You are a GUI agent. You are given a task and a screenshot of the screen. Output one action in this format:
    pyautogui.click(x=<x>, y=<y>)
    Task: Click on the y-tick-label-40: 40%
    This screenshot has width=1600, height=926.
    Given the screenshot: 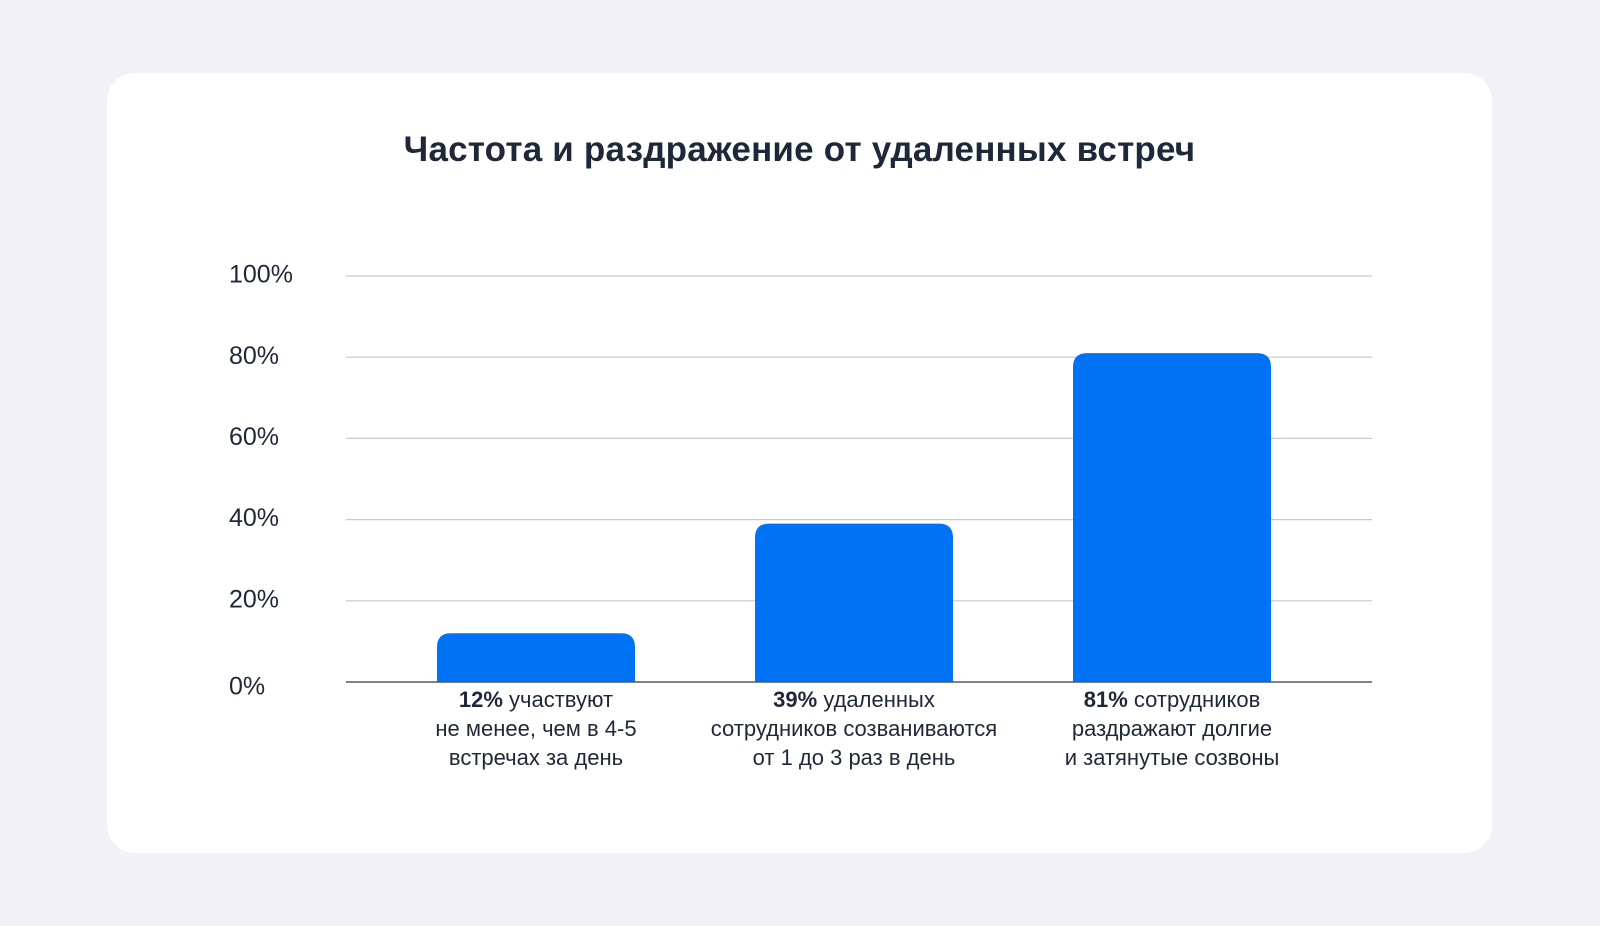 What is the action you would take?
    pyautogui.click(x=254, y=518)
    